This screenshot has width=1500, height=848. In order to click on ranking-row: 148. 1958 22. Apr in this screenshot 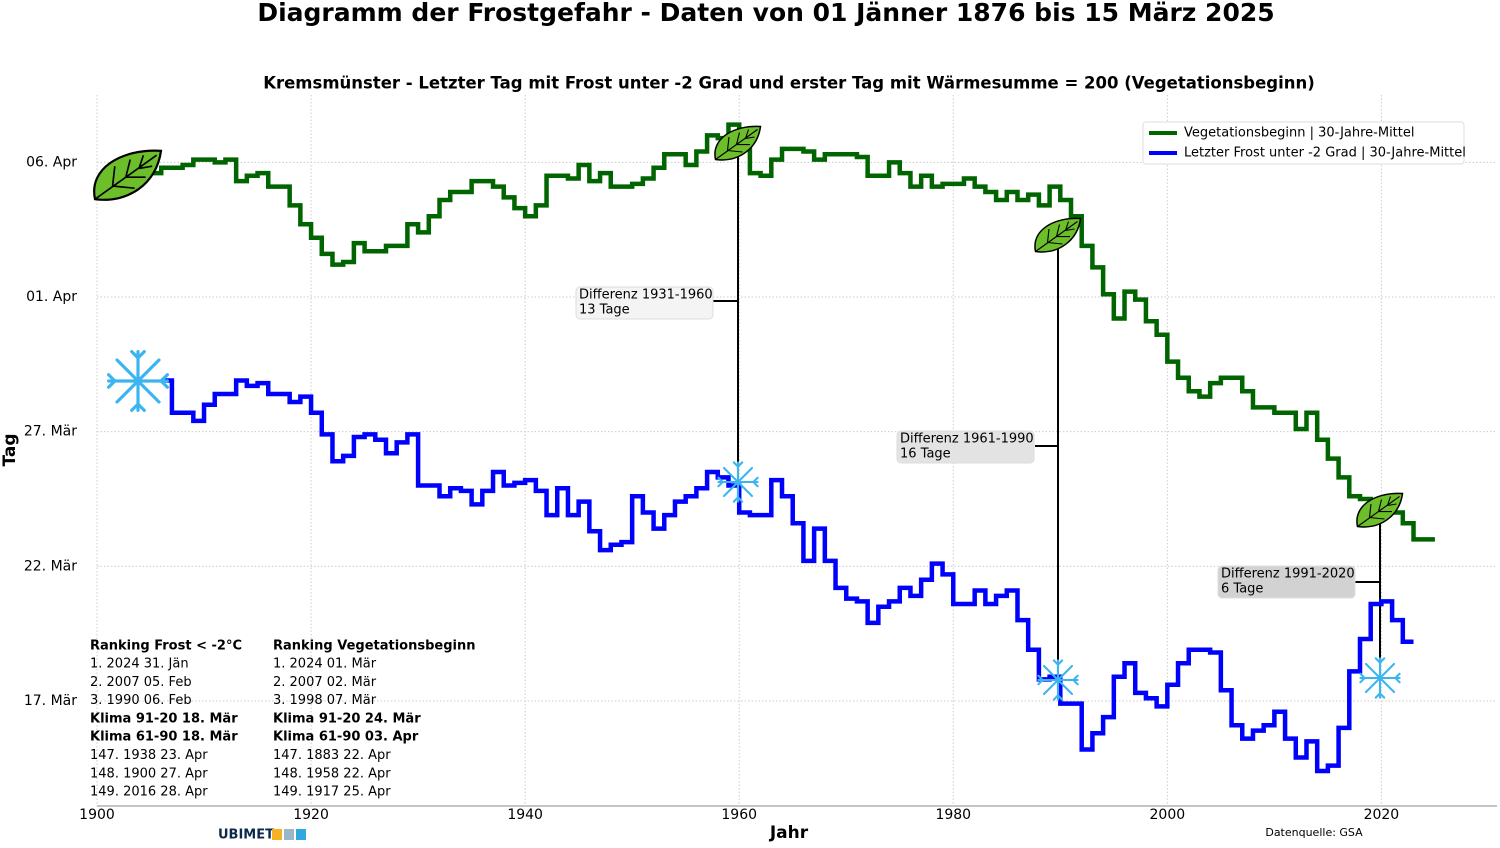, I will do `click(332, 773)`.